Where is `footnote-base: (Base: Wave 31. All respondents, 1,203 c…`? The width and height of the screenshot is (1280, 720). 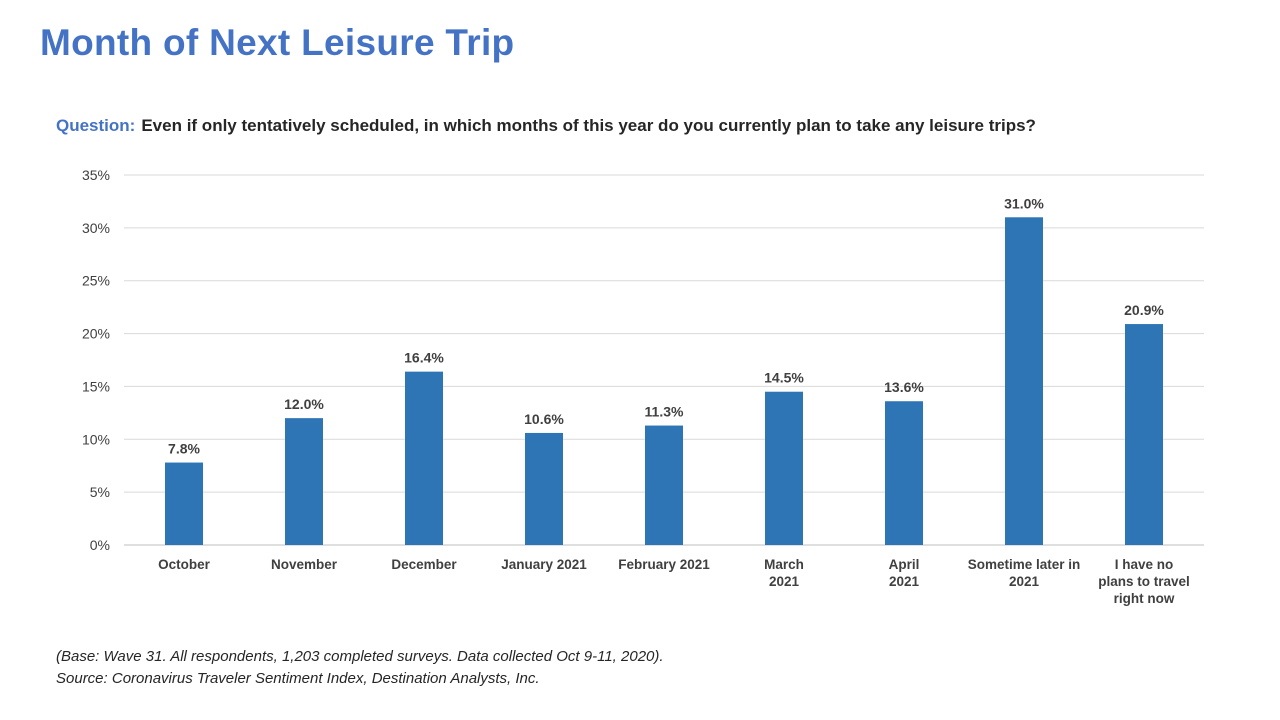 footnote-base: (Base: Wave 31. All respondents, 1,203 c… is located at coordinates (360, 656).